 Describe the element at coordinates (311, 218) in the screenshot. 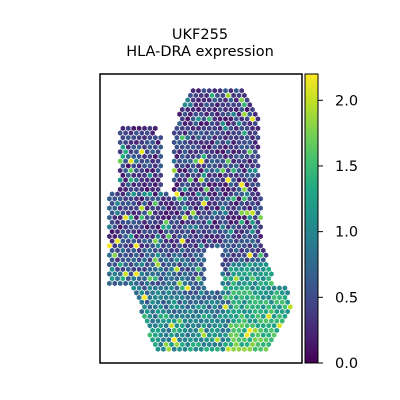

I see `colorbar` at that location.